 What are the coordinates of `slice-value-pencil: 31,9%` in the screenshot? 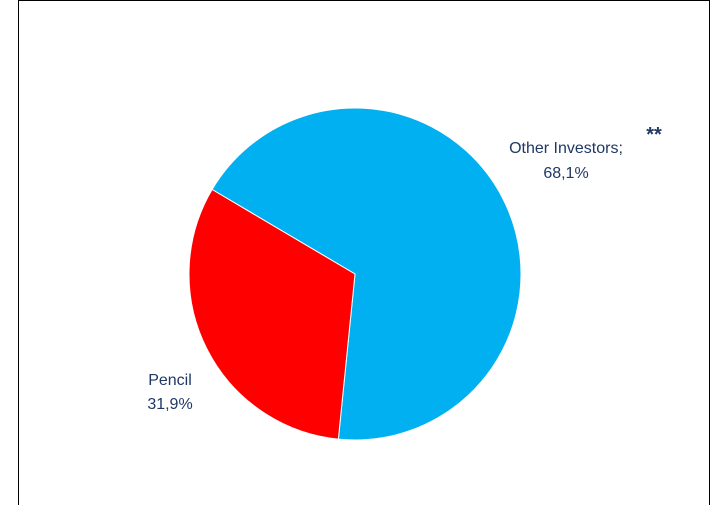 It's located at (169, 404).